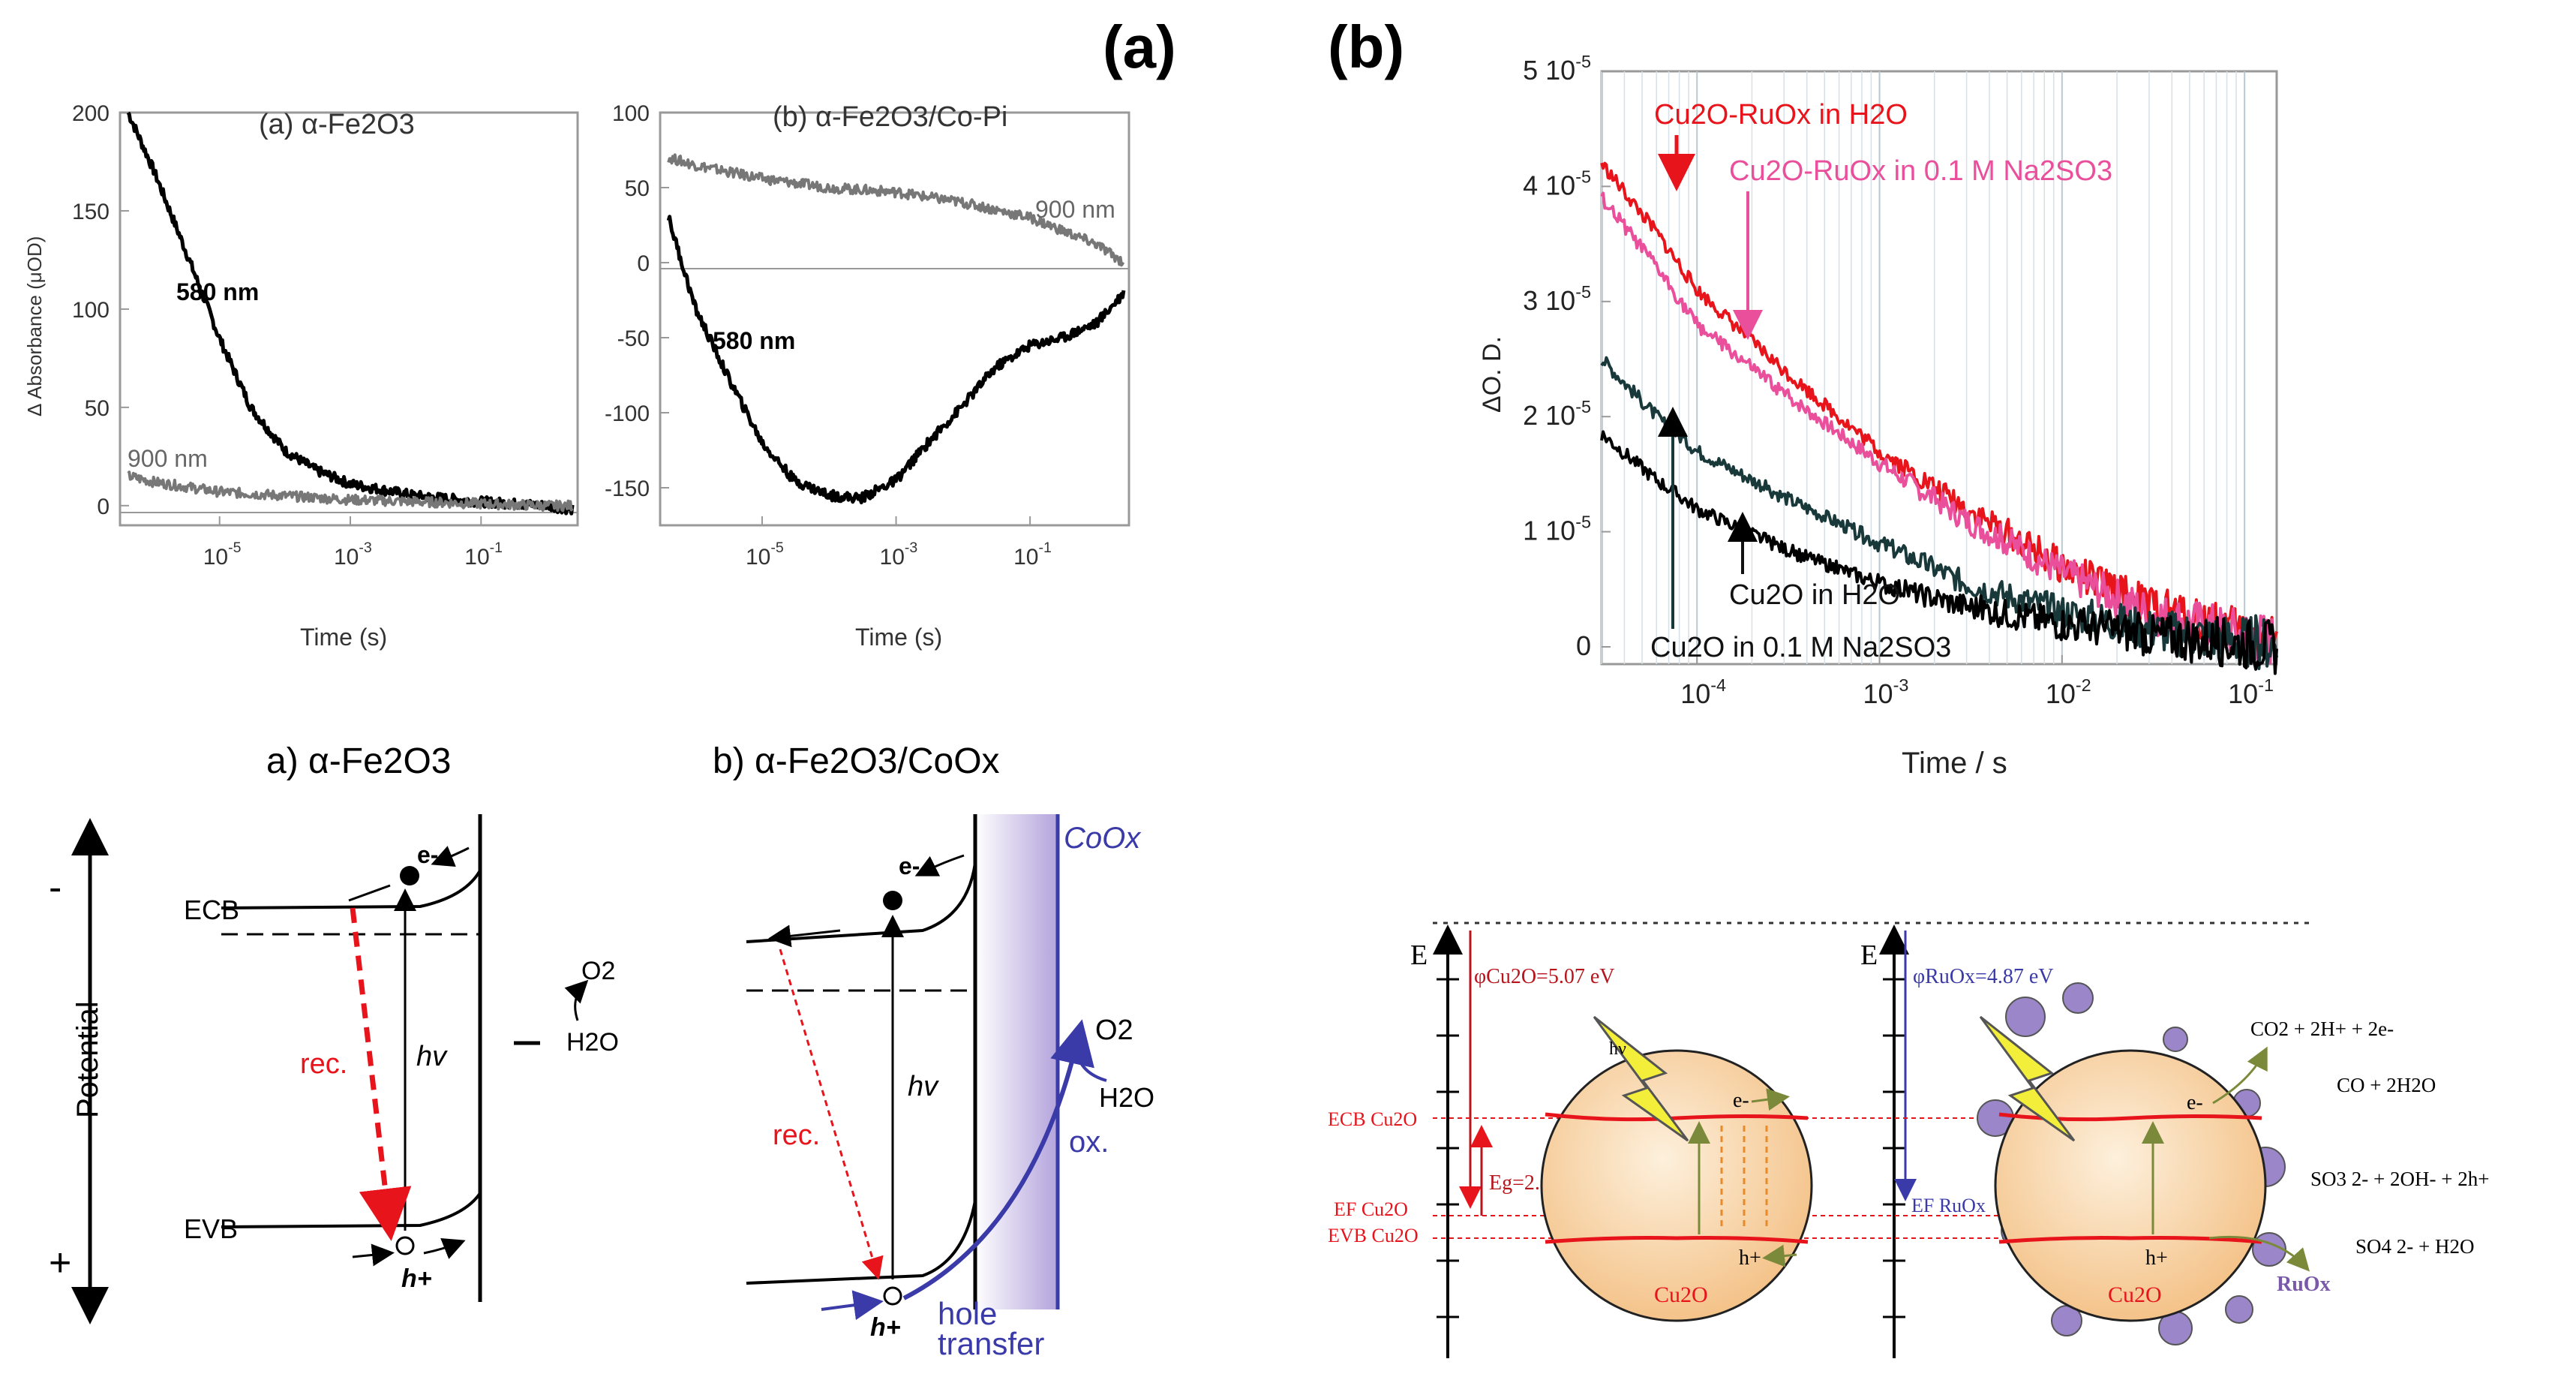 Image resolution: width=2576 pixels, height=1386 pixels. Describe the element at coordinates (1770, 1099) in the screenshot. I see `e-drift-c1` at that location.